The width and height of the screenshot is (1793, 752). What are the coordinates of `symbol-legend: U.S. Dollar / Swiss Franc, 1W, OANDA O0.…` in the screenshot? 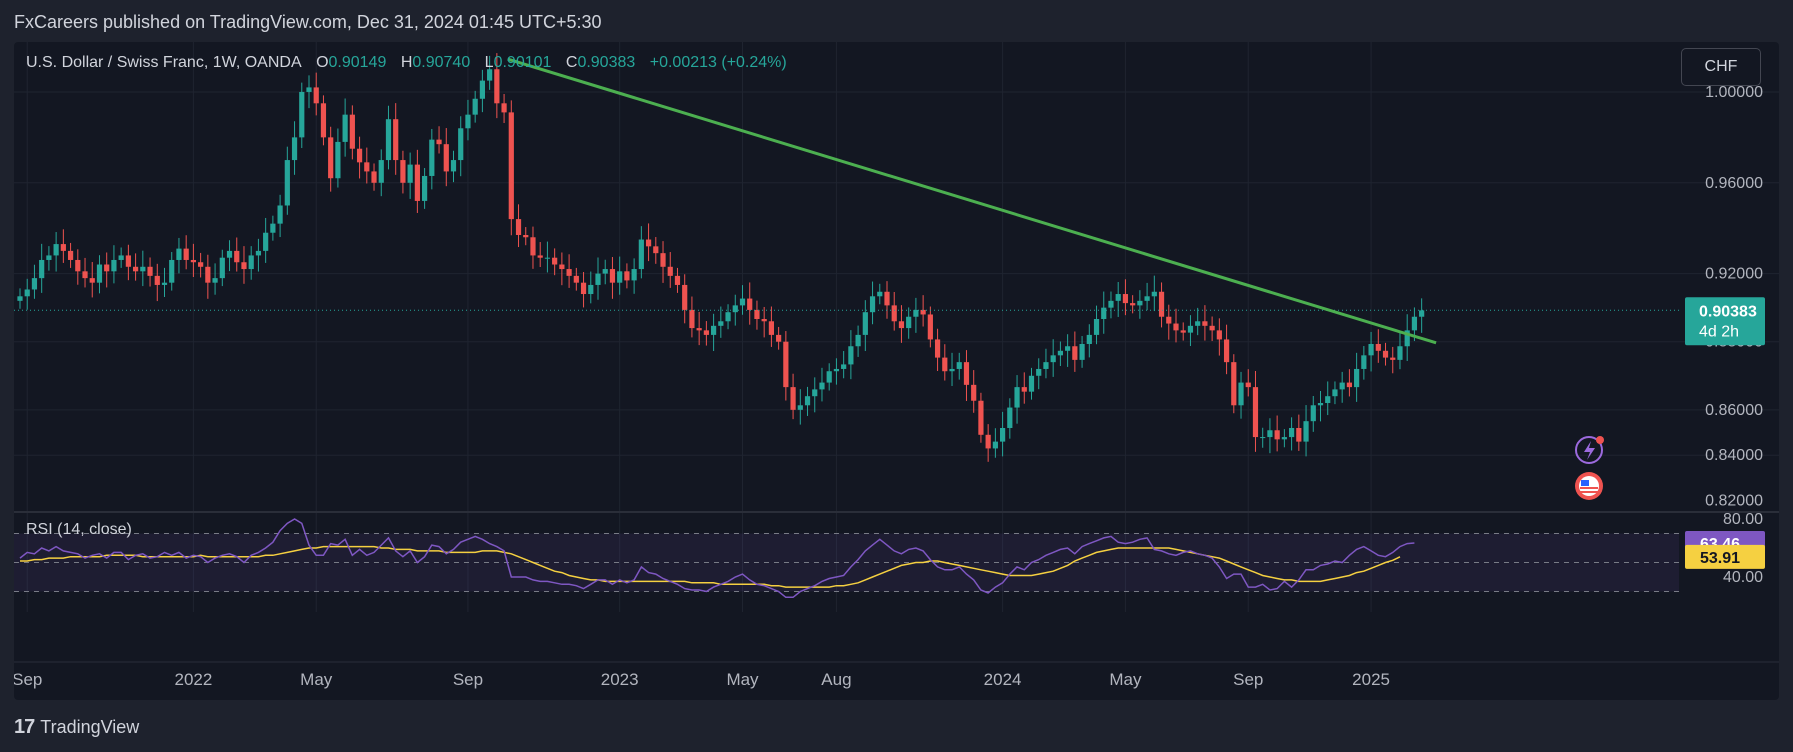 It's located at (411, 63).